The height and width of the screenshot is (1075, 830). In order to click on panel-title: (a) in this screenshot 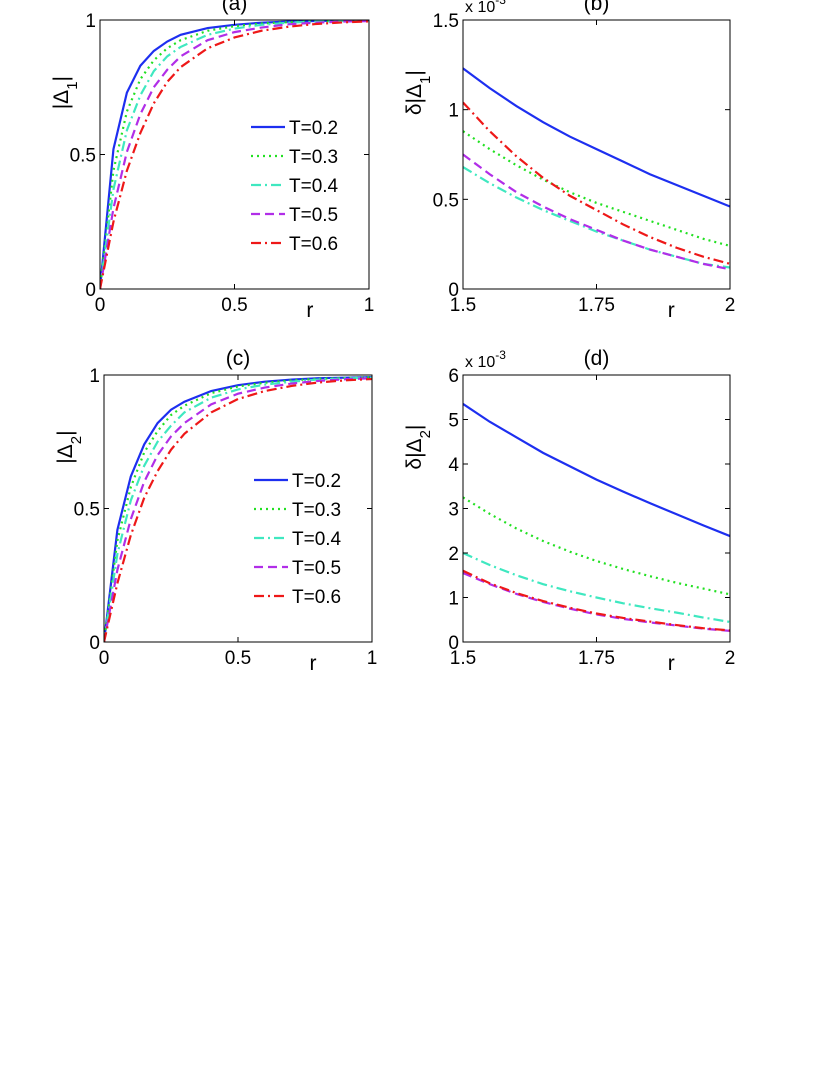, I will do `click(235, 7)`.